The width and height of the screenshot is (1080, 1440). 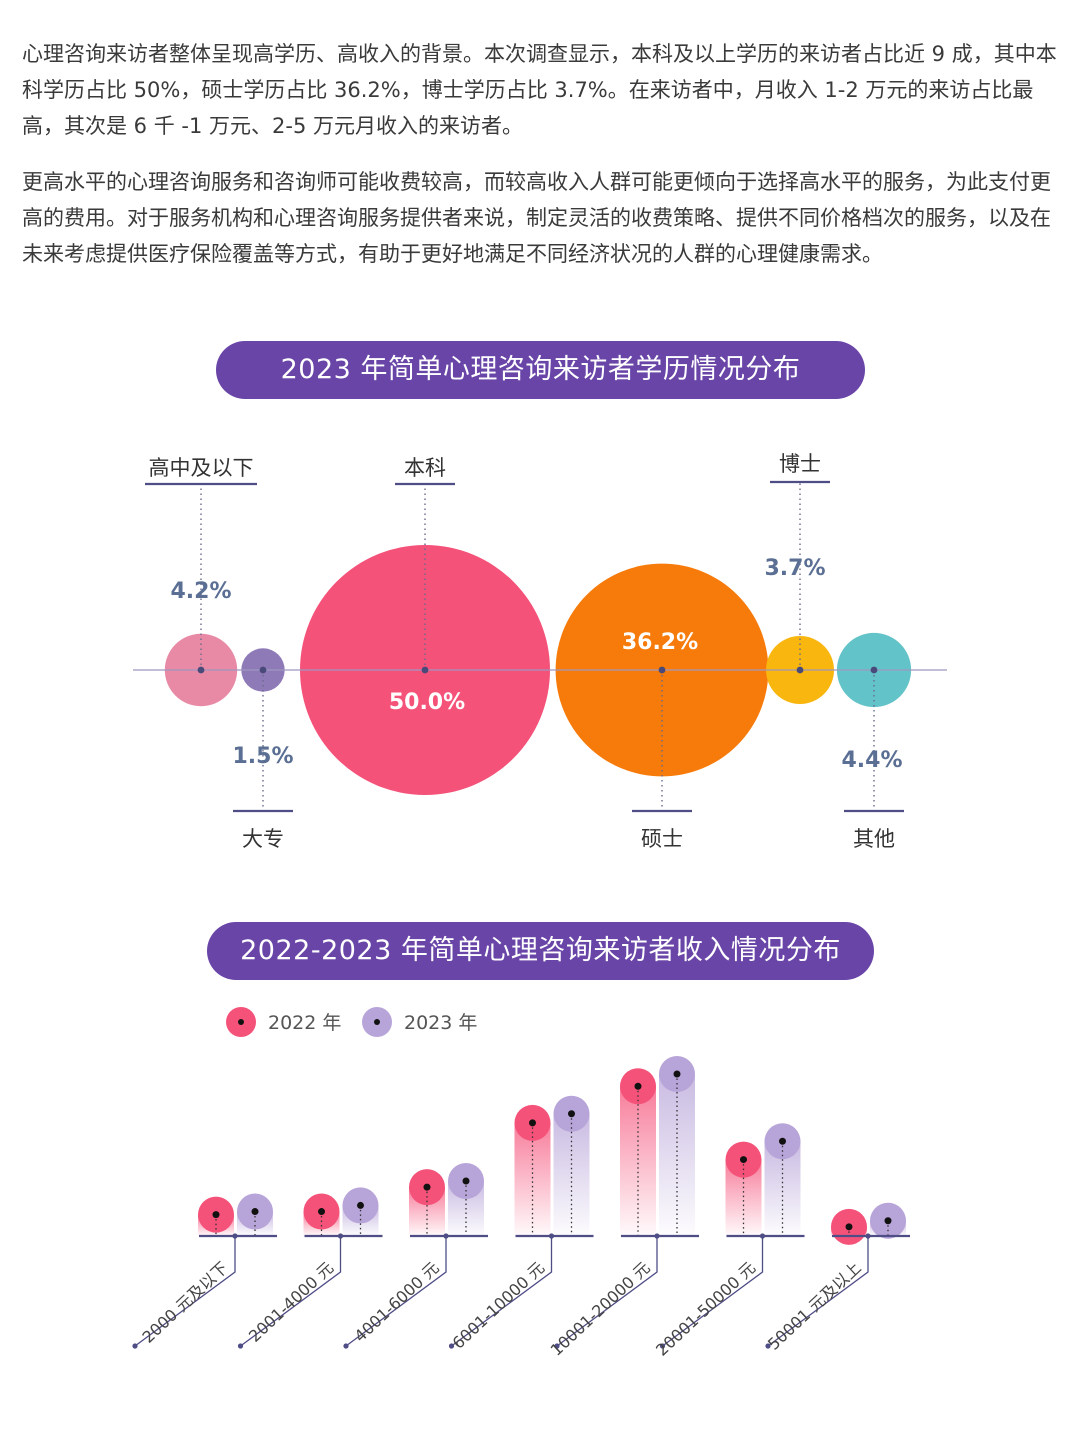 I want to click on tick-label-2: 4001-6000 元, so click(x=397, y=1302).